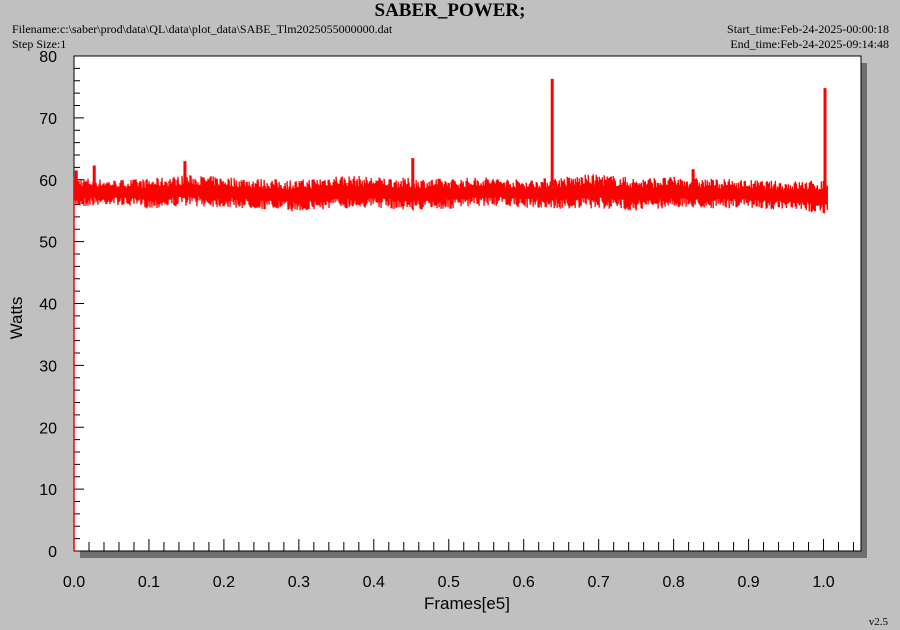  Describe the element at coordinates (48, 243) in the screenshot. I see `y-tick-label: 50` at that location.